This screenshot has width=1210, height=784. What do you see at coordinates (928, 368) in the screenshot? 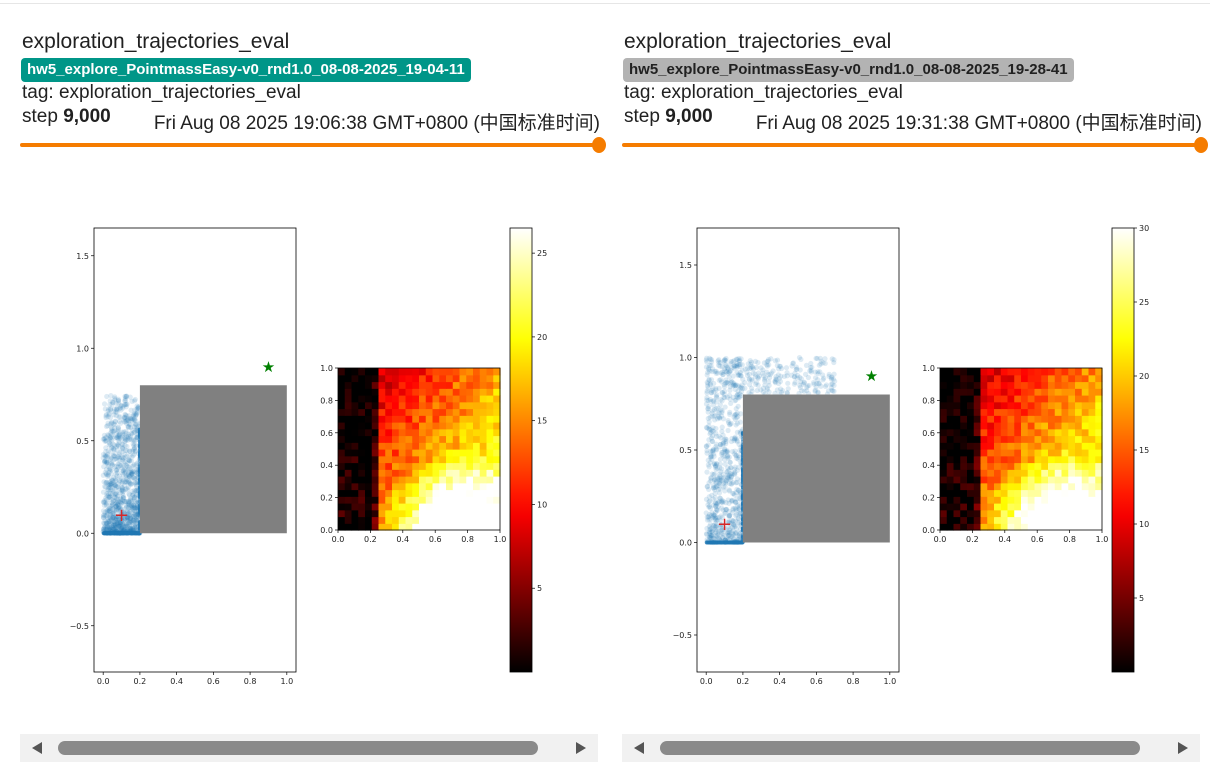
I see `y-tick-label: 1.0` at bounding box center [928, 368].